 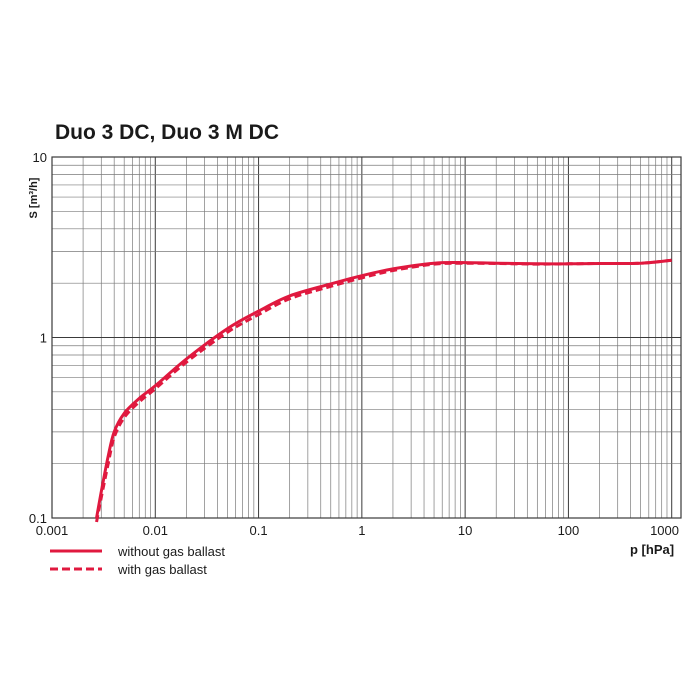 I want to click on y-tick-label: 10, so click(x=40, y=157).